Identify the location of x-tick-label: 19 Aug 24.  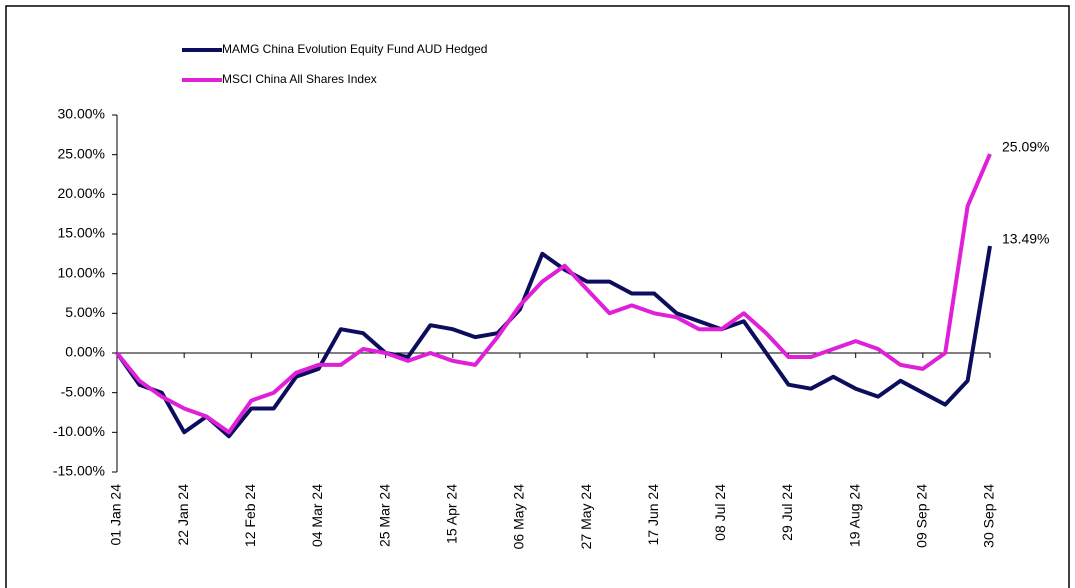
(854, 515).